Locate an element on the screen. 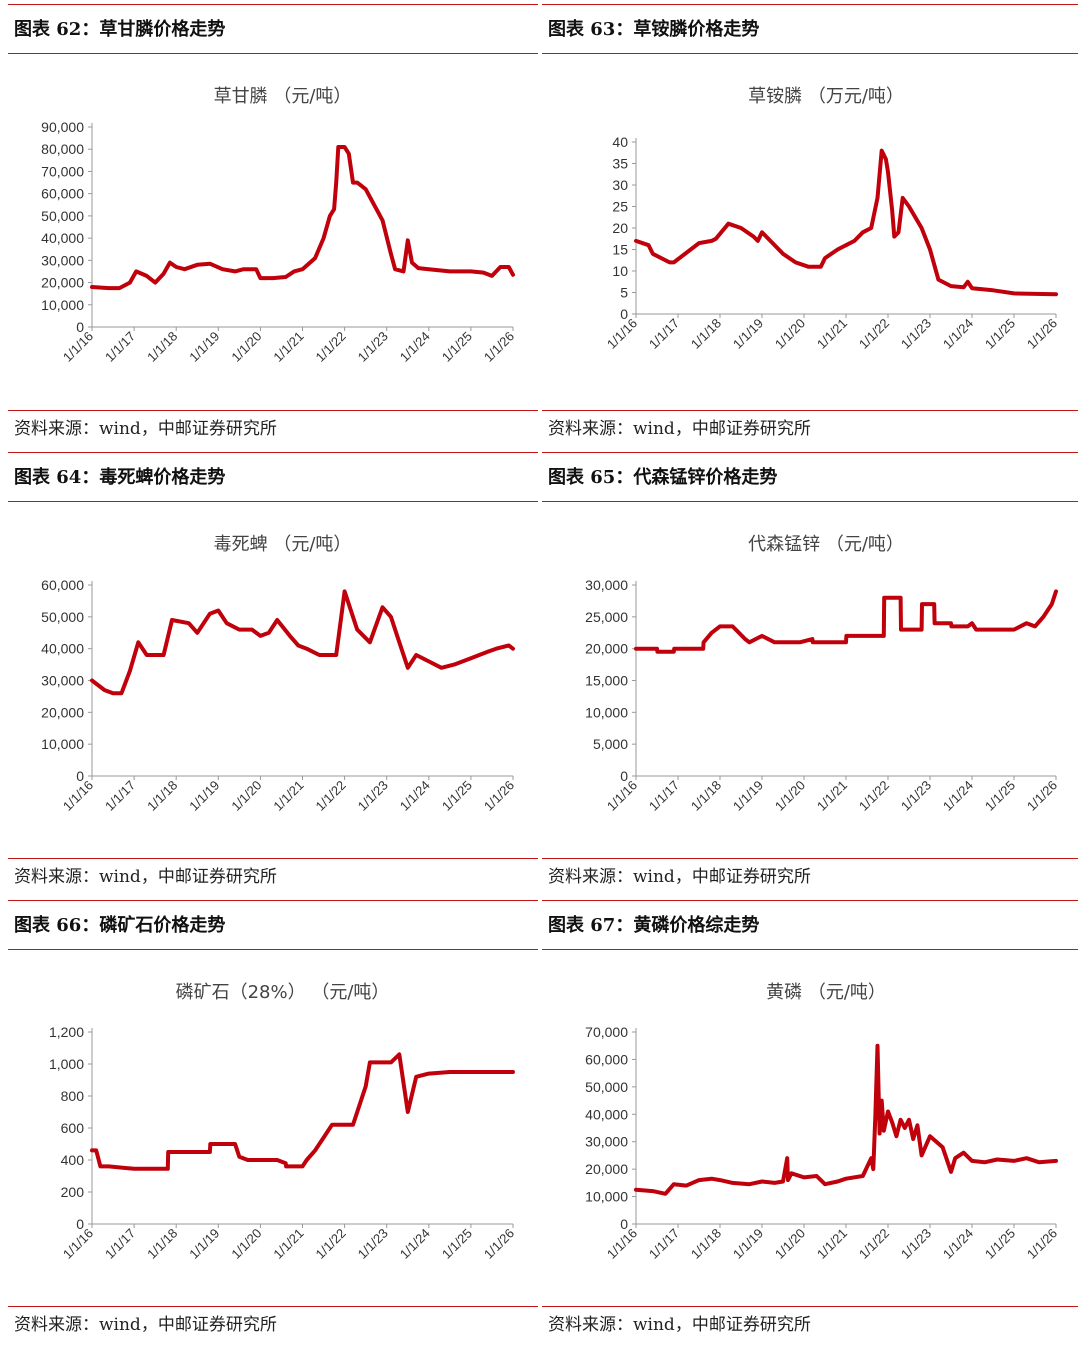 The image size is (1080, 1347). y-tick-label: 15 is located at coordinates (620, 250).